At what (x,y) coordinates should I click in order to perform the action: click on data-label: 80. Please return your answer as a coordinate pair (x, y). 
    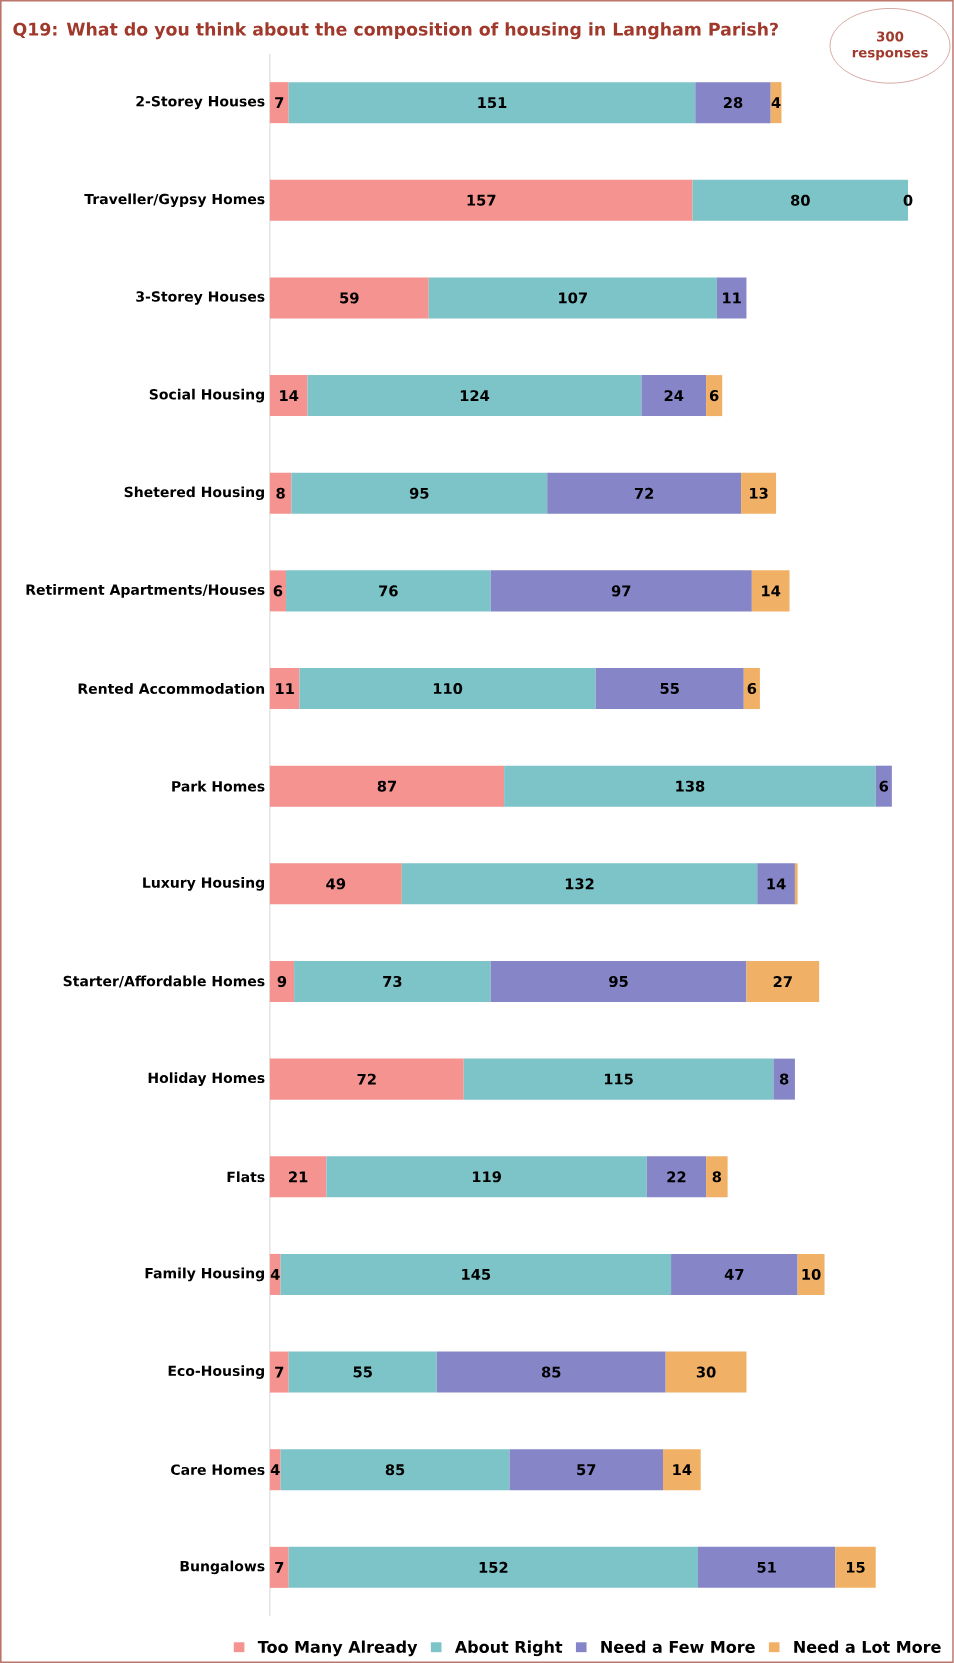
    Looking at the image, I should click on (800, 200).